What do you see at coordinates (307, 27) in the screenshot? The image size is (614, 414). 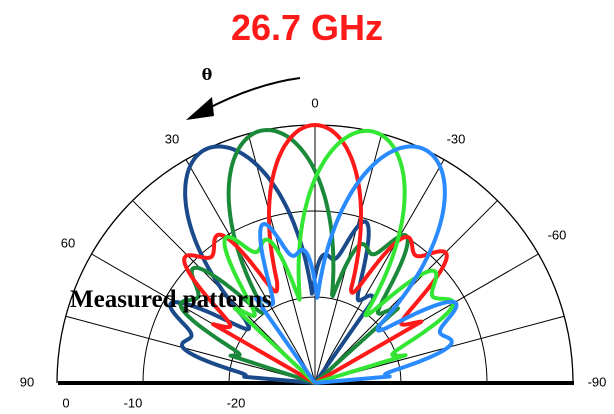 I see `chart-title: 26.7 GHz` at bounding box center [307, 27].